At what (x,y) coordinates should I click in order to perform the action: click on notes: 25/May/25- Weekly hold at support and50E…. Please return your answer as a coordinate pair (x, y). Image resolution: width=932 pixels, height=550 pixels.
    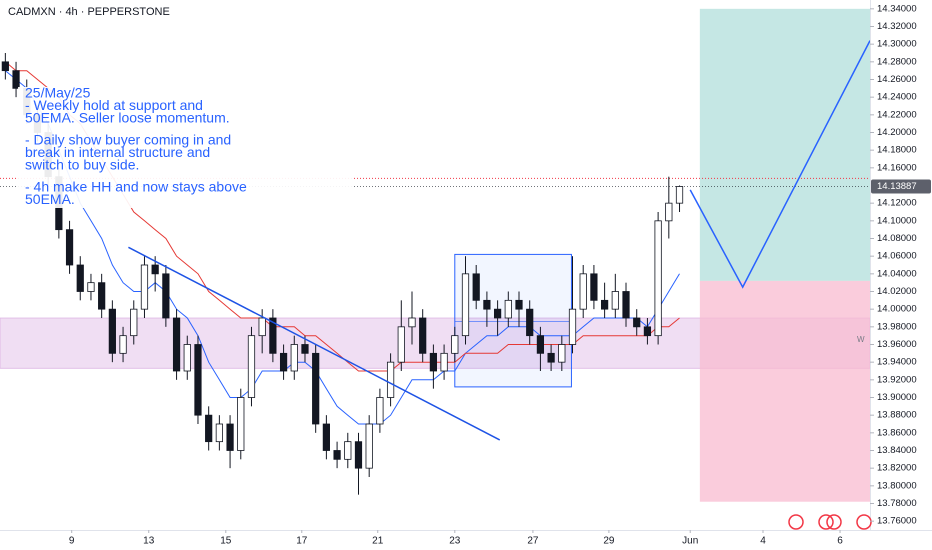
    Looking at the image, I should click on (185, 146).